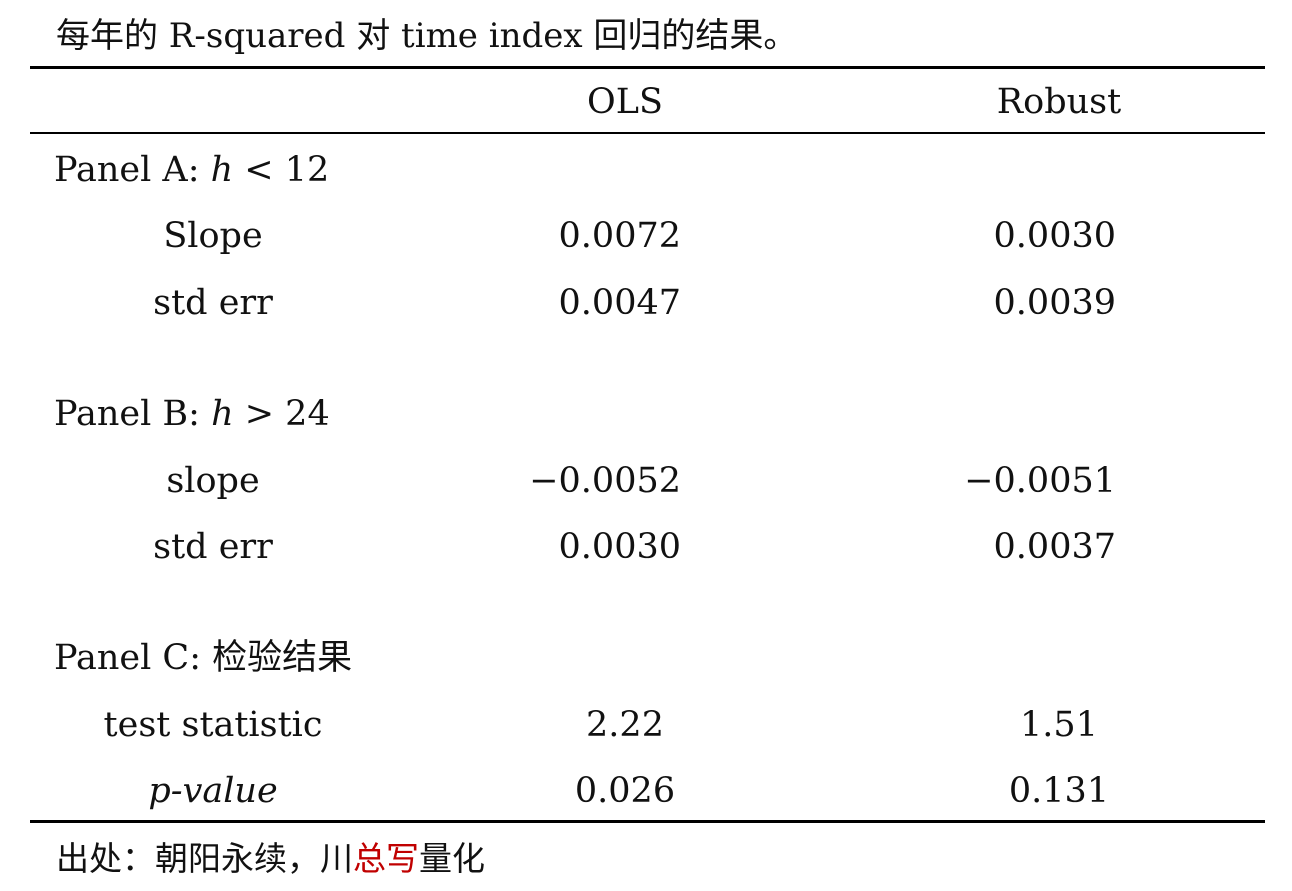 The image size is (1292, 891). What do you see at coordinates (1040, 481) in the screenshot?
I see `robust-value: −0.0051` at bounding box center [1040, 481].